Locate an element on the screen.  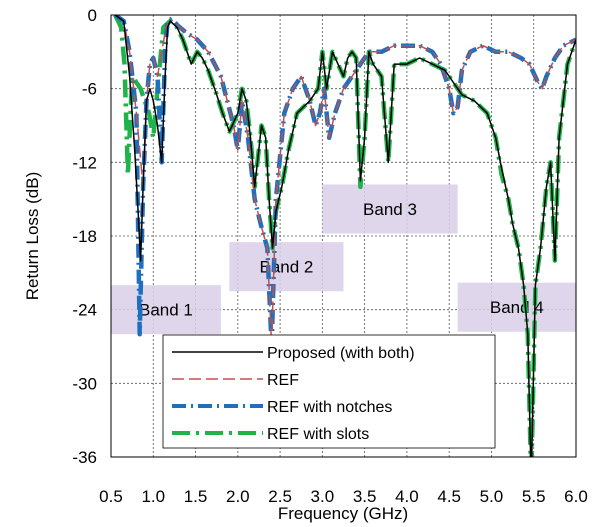
band-label: Band 1 is located at coordinates (166, 310).